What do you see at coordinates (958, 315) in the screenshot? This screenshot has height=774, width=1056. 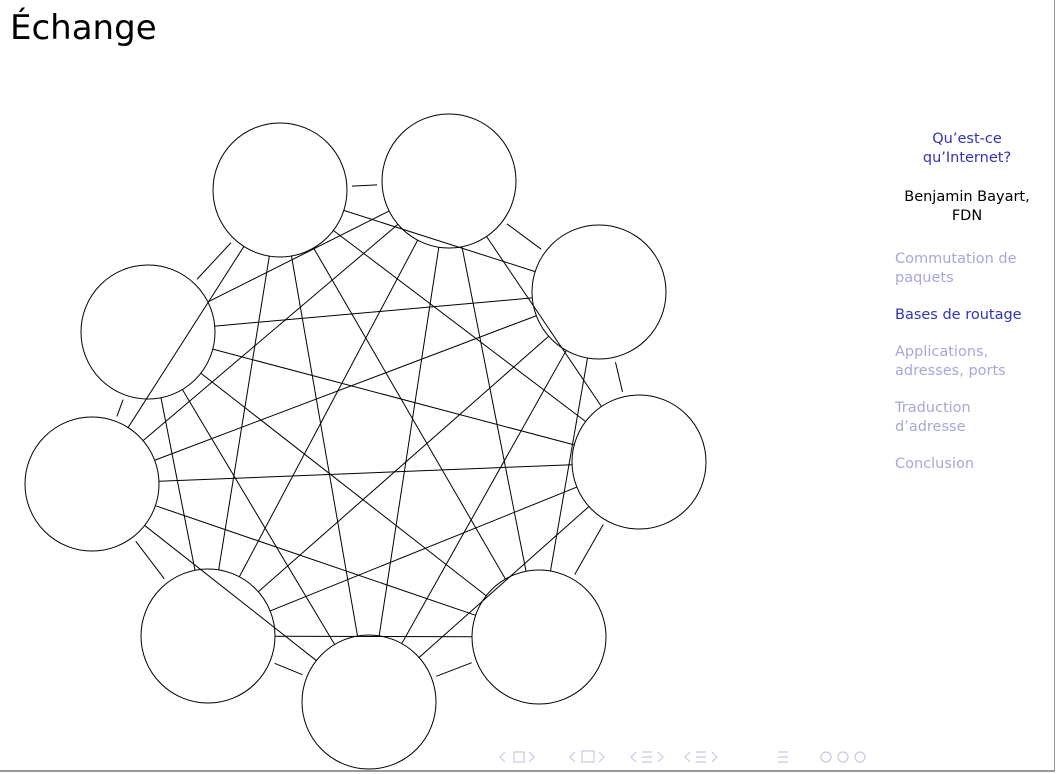 I see `section-link: Bases de routage` at bounding box center [958, 315].